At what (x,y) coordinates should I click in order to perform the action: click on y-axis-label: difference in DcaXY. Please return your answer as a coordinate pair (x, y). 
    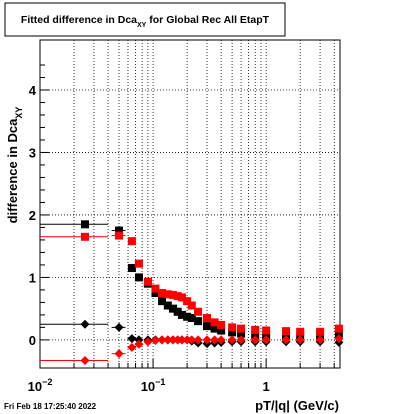
    Looking at the image, I should click on (14, 165).